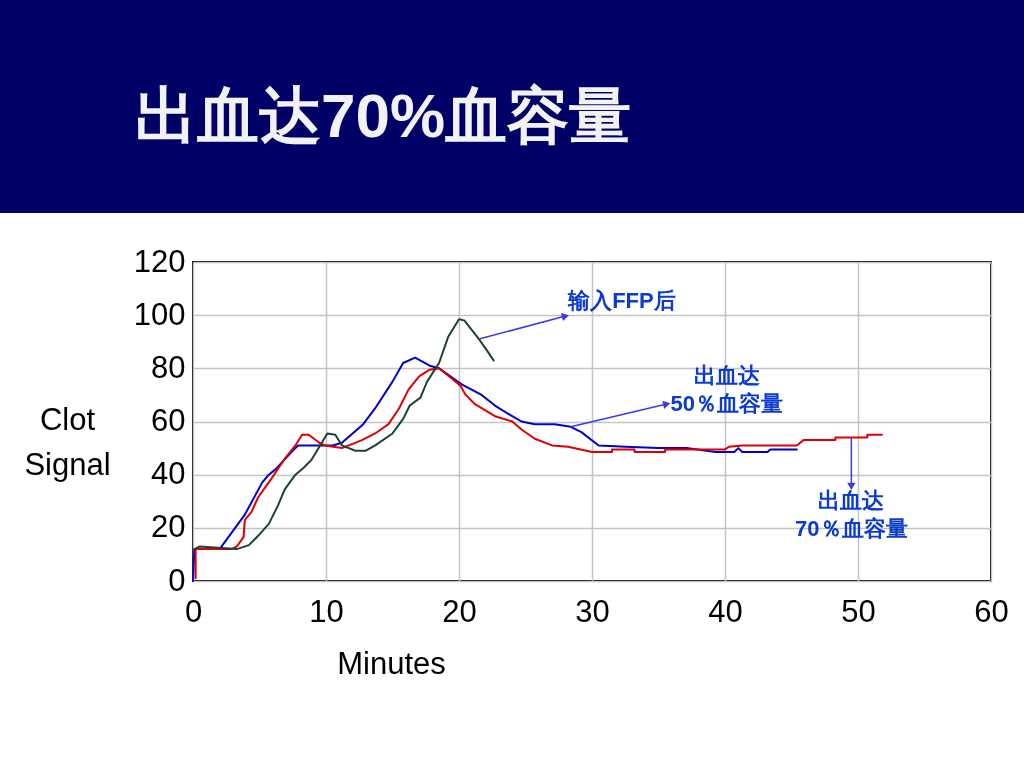 This screenshot has height=768, width=1024. What do you see at coordinates (391, 663) in the screenshot?
I see `x-axis-title: Minutes` at bounding box center [391, 663].